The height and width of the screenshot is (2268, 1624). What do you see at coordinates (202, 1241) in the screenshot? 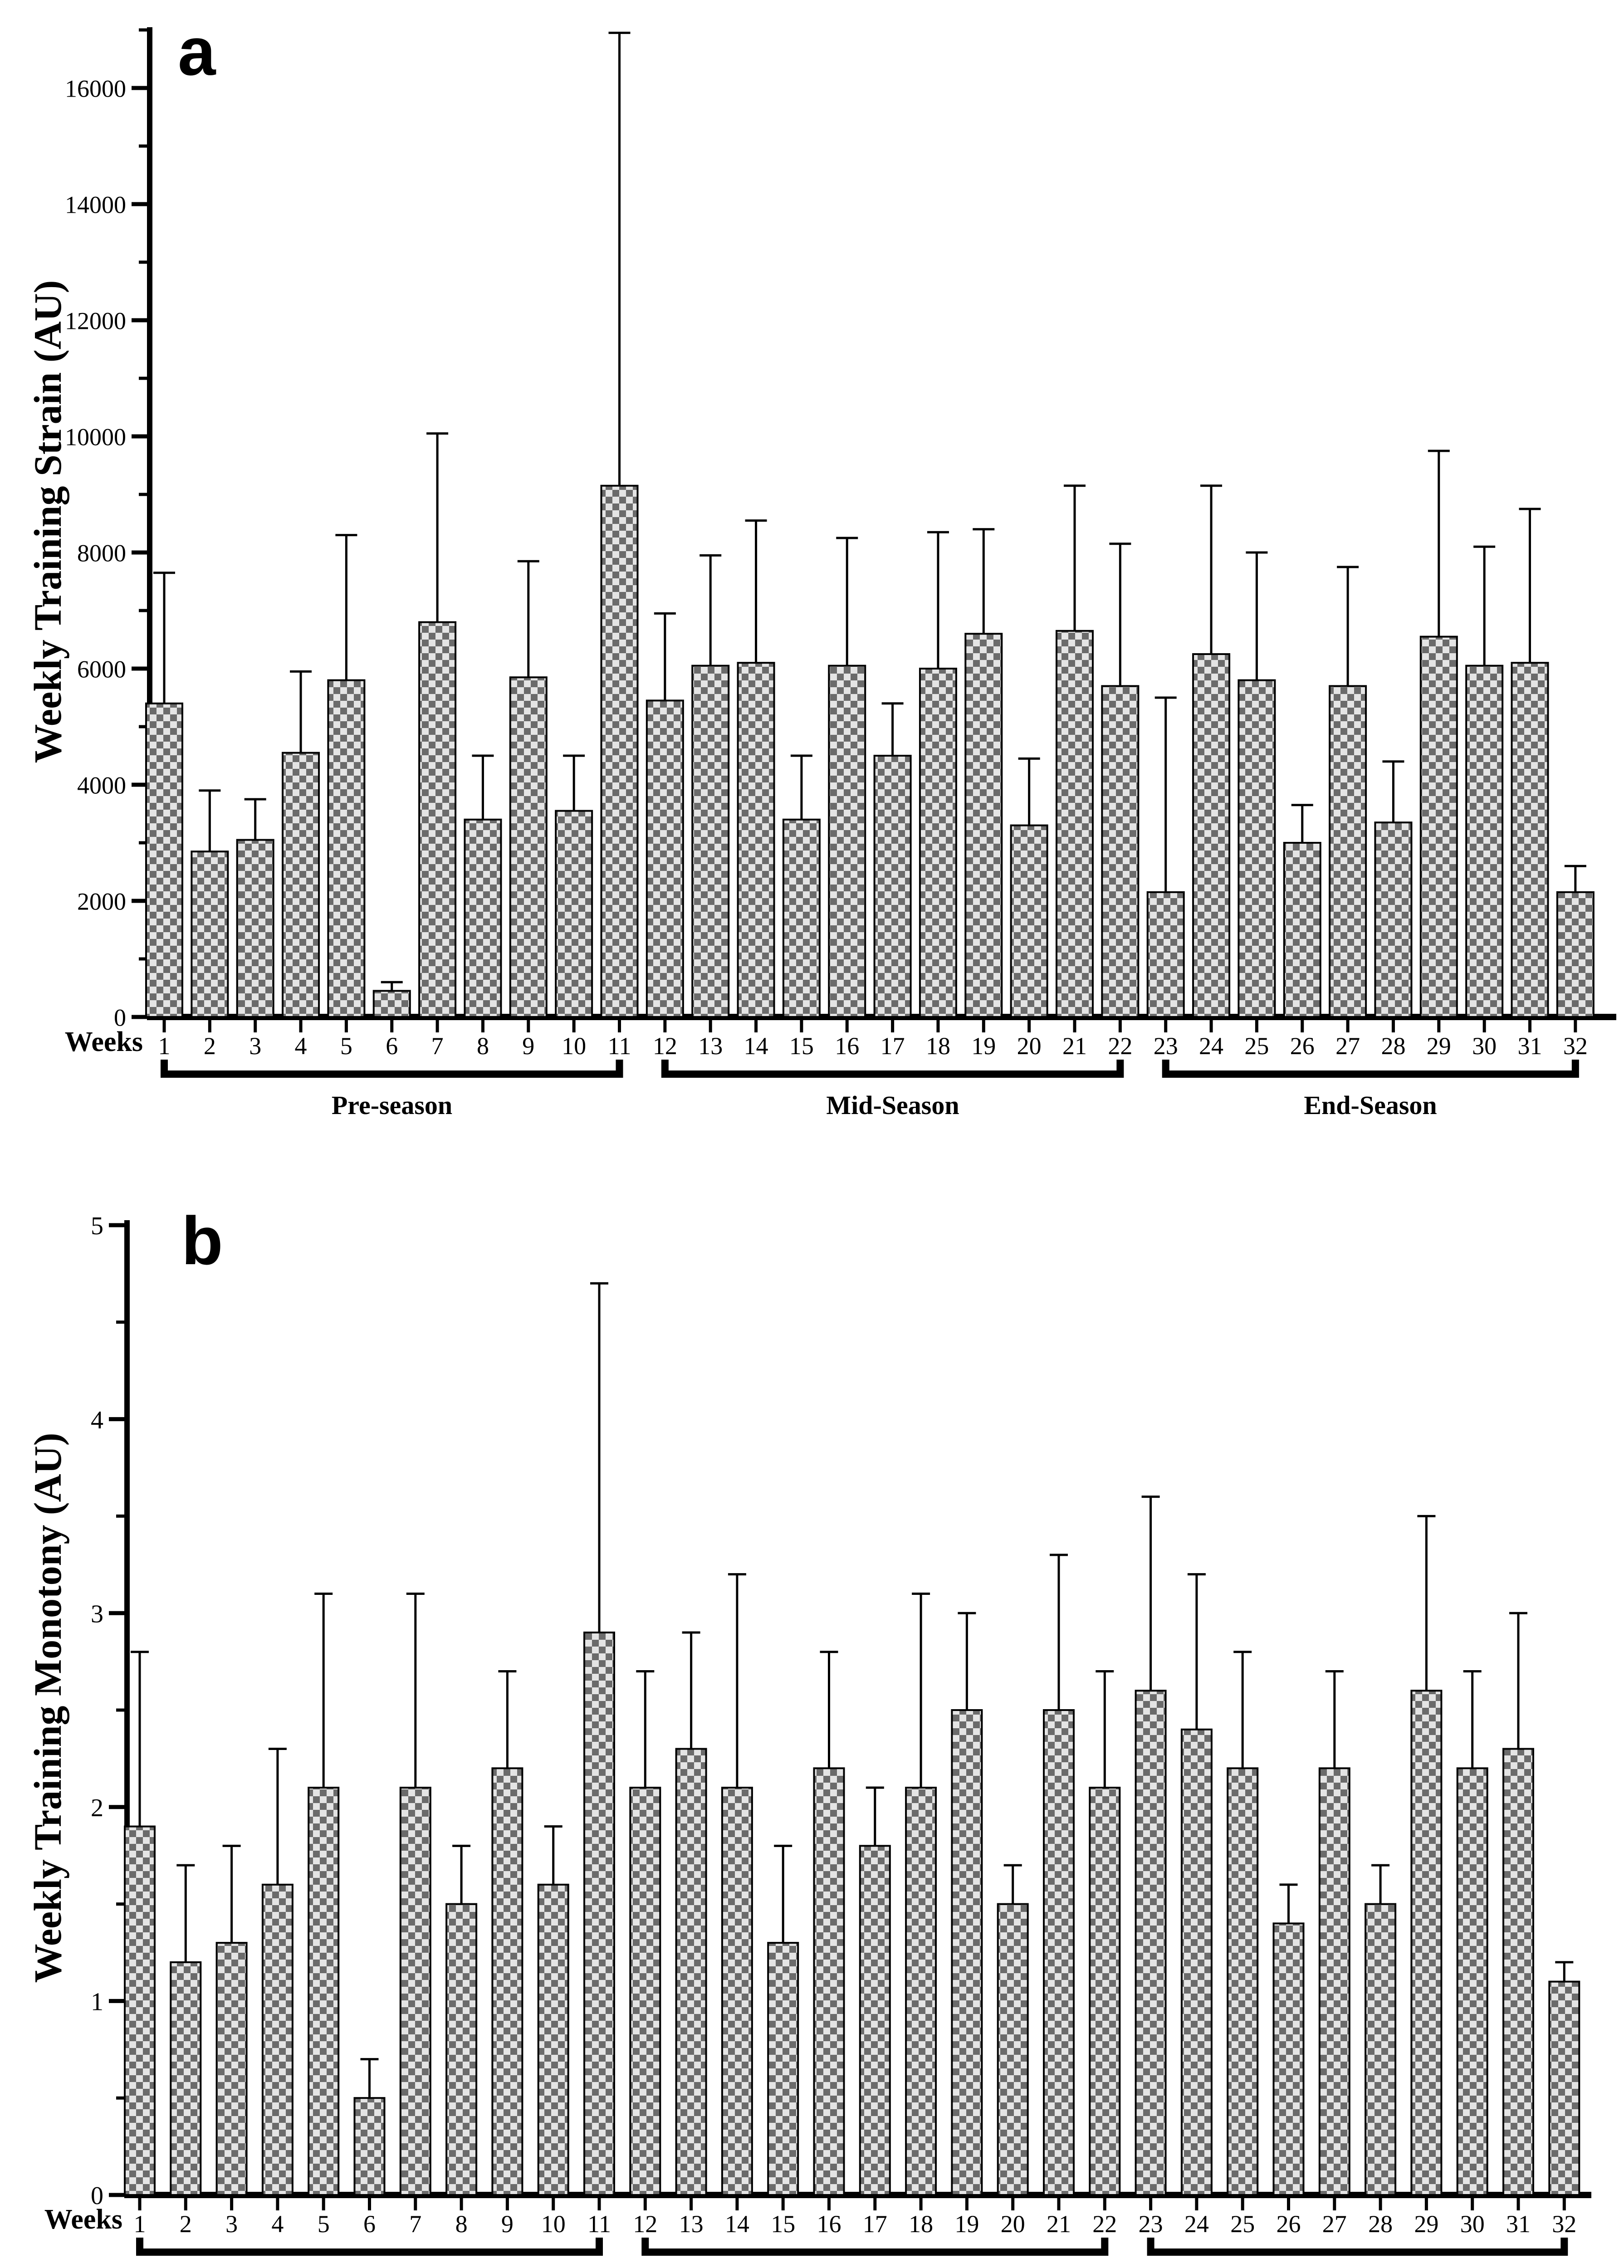
I see `panel-b-letter: b` at bounding box center [202, 1241].